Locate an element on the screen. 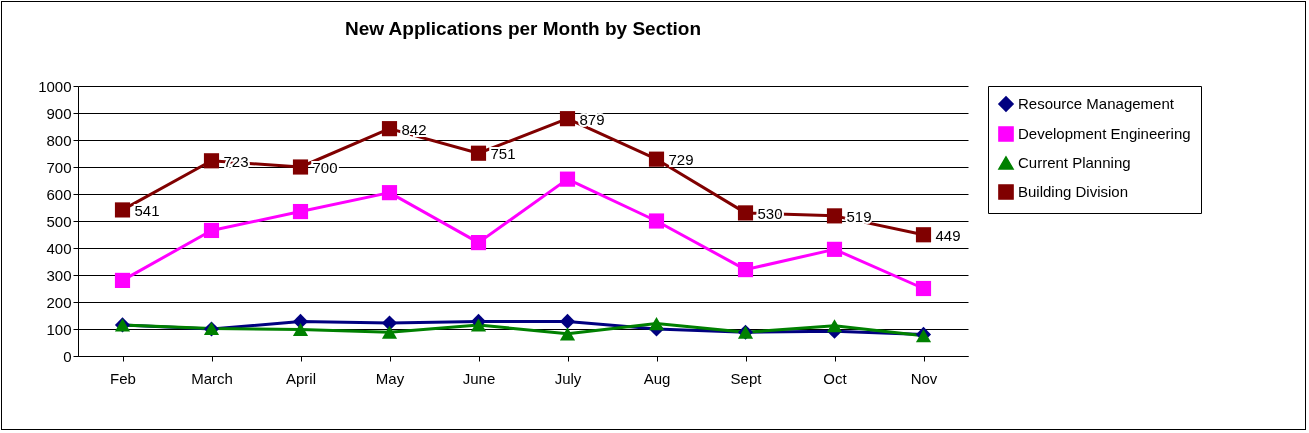  legend-label: Resource Management is located at coordinates (1096, 103).